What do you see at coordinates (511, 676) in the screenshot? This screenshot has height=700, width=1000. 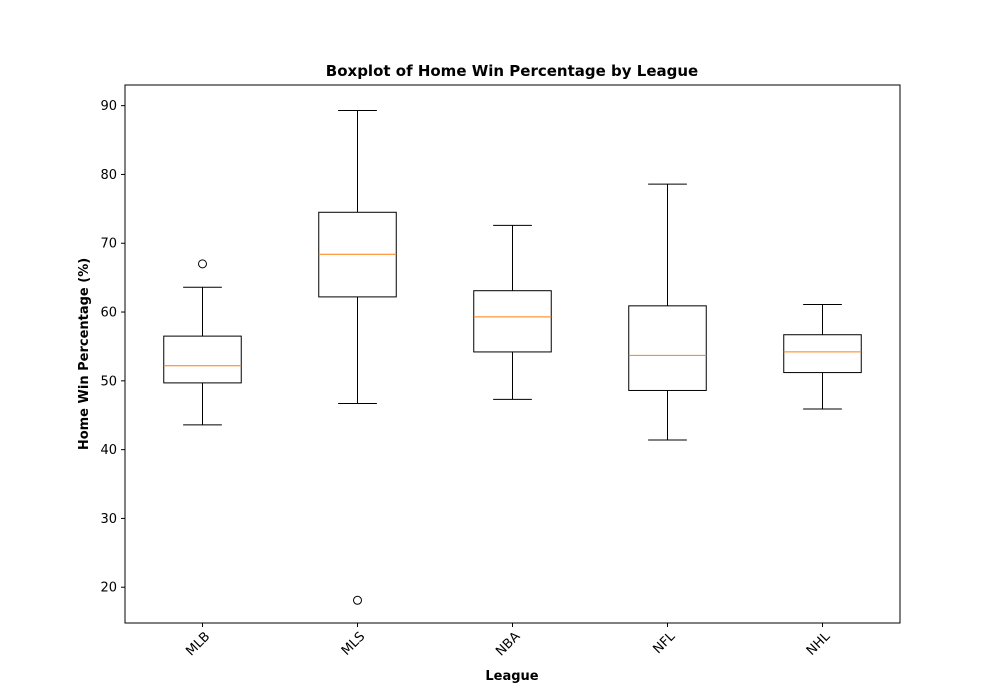 I see `x-axis-label: League` at bounding box center [511, 676].